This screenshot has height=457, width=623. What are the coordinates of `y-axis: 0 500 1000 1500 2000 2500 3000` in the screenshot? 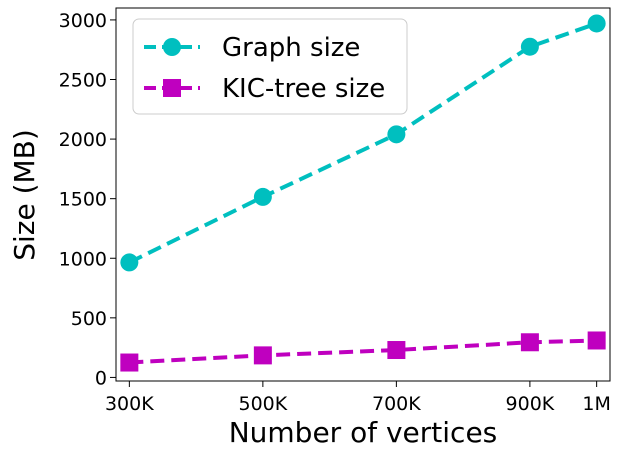 It's located at (87, 199).